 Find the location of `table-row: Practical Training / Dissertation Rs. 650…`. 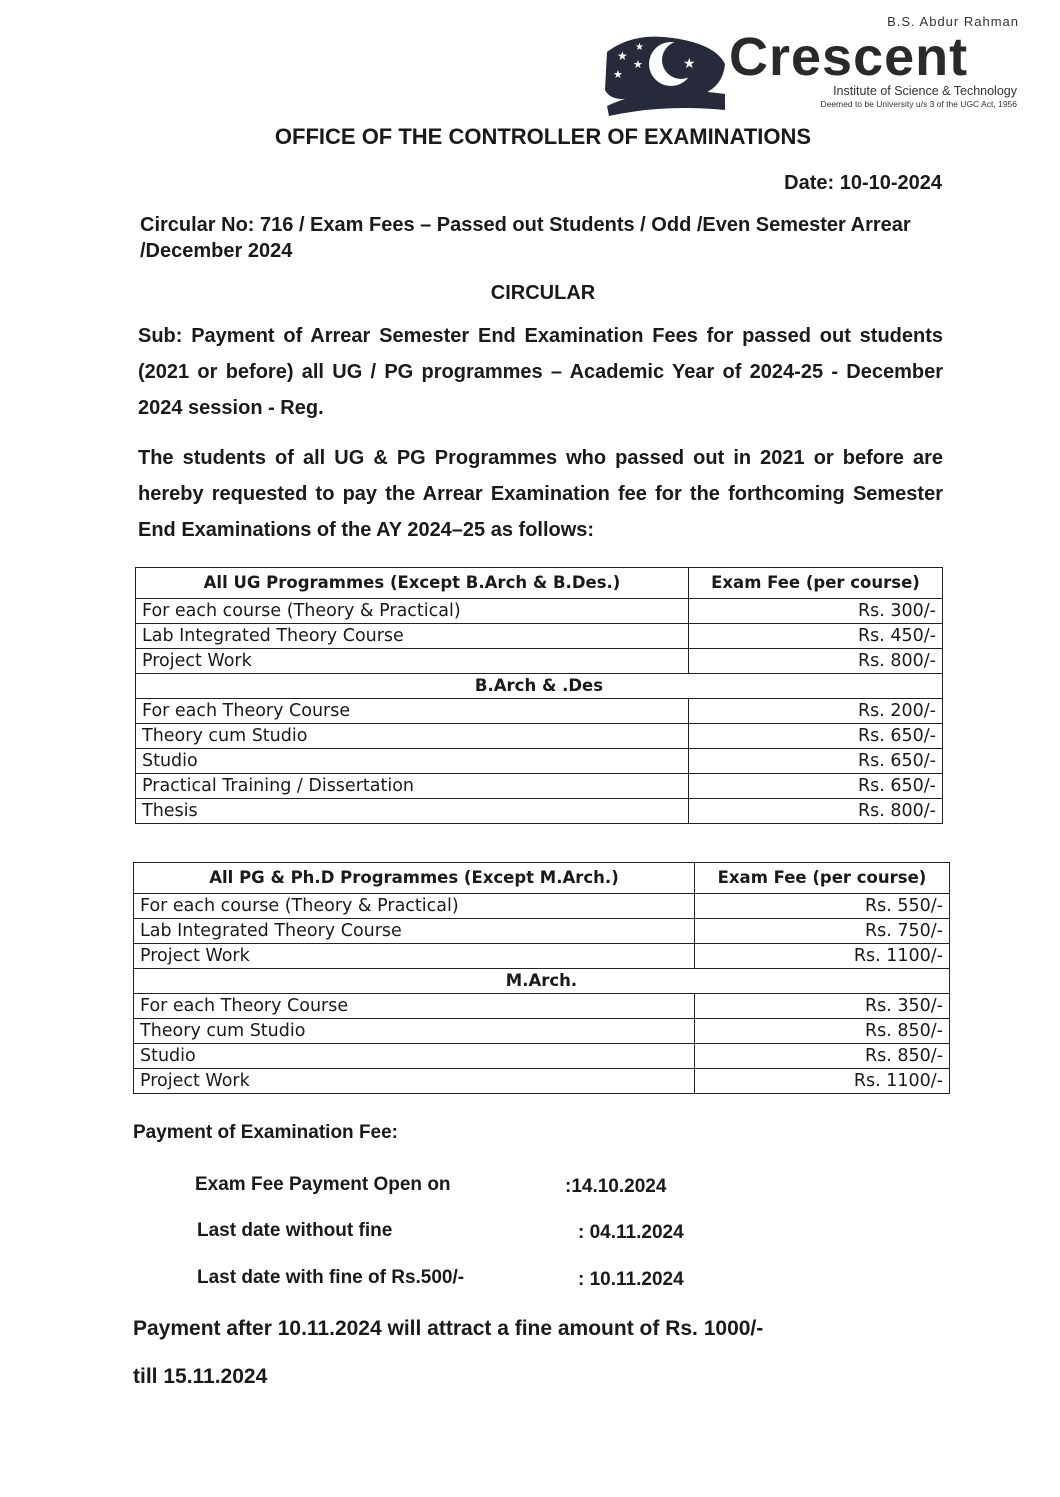

table-row: Practical Training / Dissertation Rs. 650… is located at coordinates (539, 786).